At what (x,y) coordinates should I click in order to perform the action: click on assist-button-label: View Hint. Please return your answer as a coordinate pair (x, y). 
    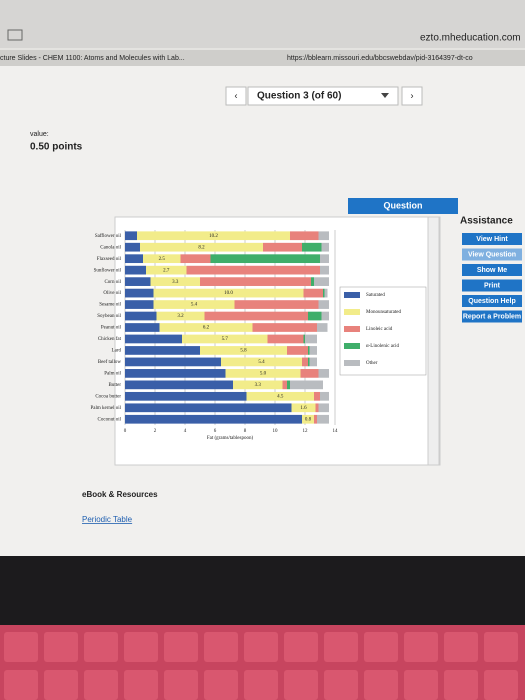
    Looking at the image, I should click on (492, 239).